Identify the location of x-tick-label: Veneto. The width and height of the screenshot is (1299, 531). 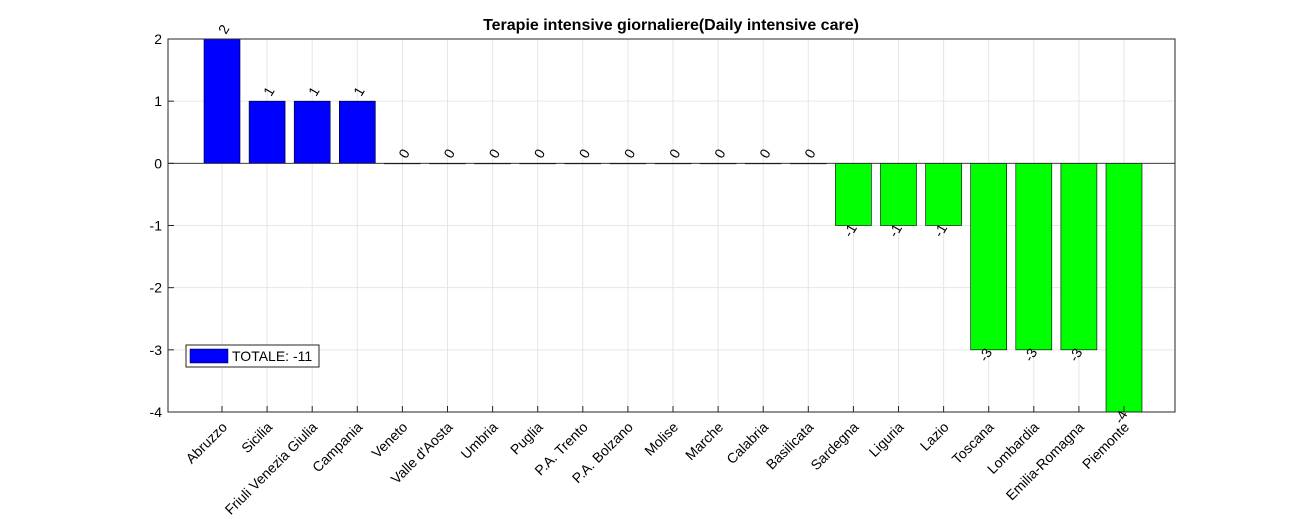
(389, 440).